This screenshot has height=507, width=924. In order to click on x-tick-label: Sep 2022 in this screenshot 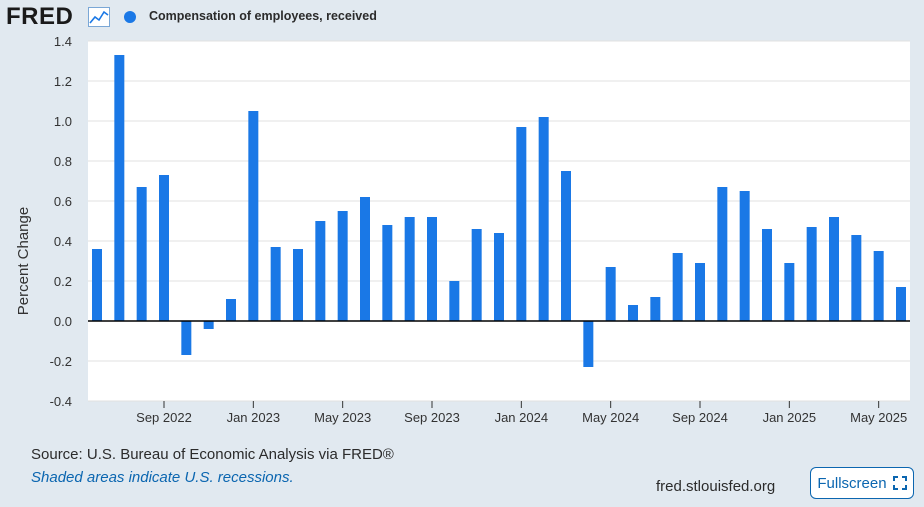, I will do `click(164, 417)`.